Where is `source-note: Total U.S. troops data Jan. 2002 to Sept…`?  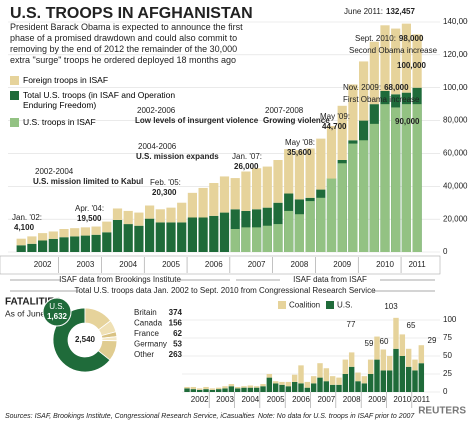
source-note: Total U.S. troops data Jan. 2002 to Sept… is located at coordinates (225, 290).